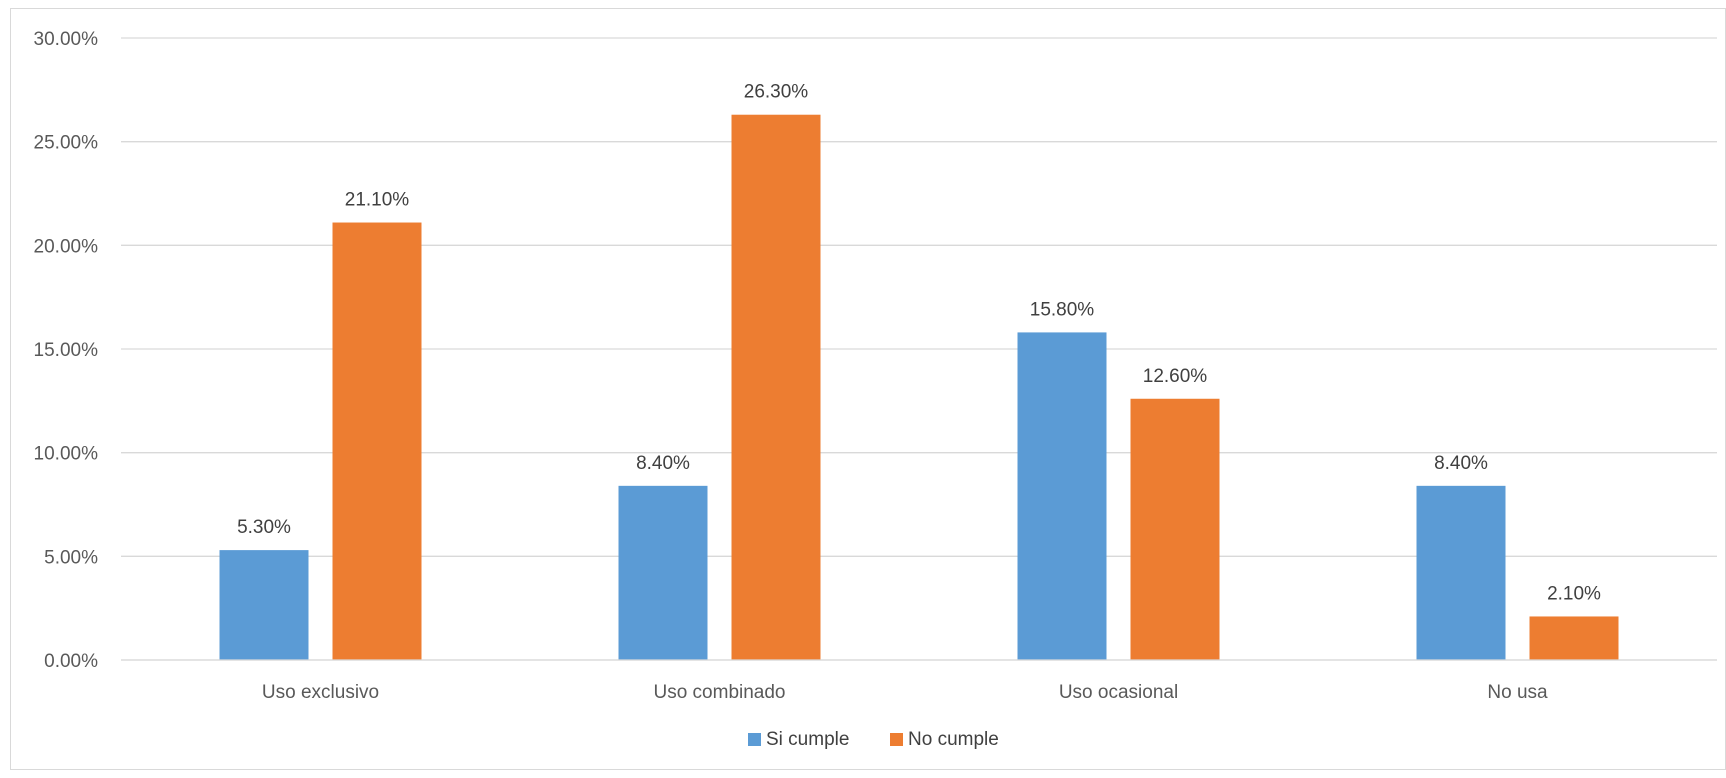 This screenshot has width=1726, height=778. What do you see at coordinates (71, 661) in the screenshot?
I see `y-tick-label: 0.00%` at bounding box center [71, 661].